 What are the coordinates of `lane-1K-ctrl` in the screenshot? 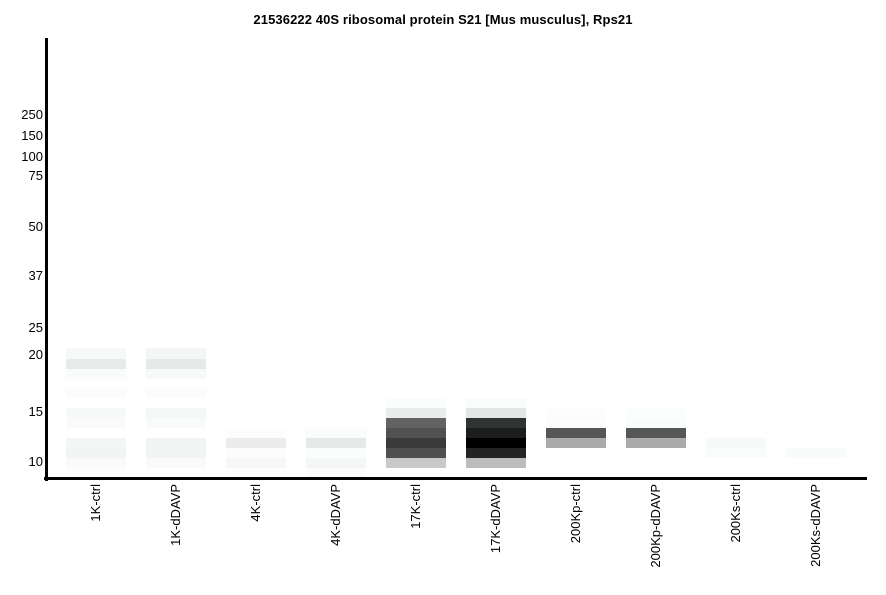 It's located at (96, 240).